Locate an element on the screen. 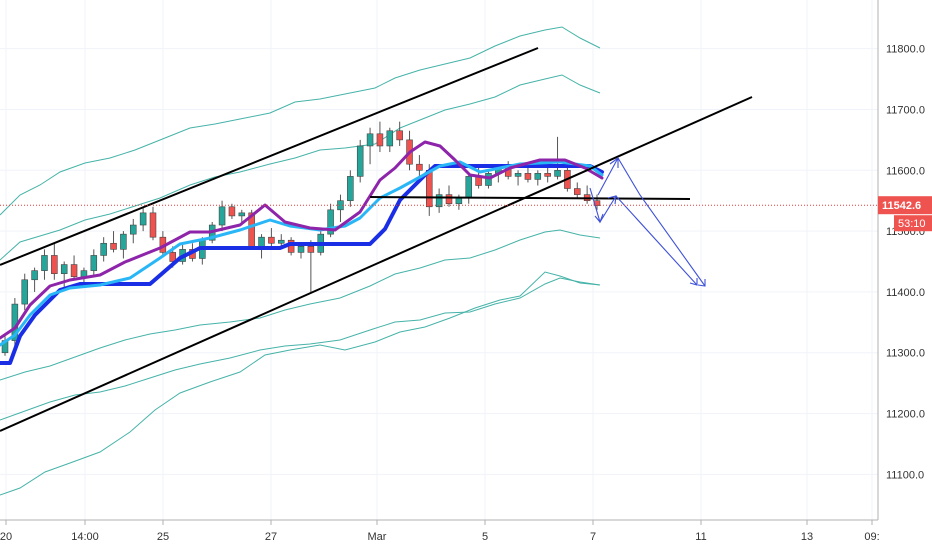  time-tick-label: 27 is located at coordinates (271, 537).